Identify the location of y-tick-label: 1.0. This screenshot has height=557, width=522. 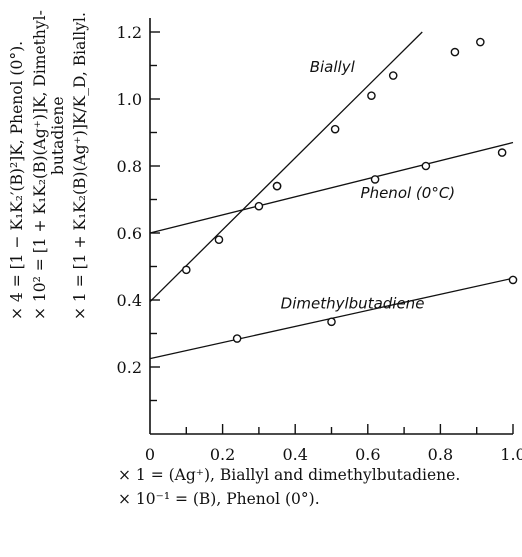
(129, 99).